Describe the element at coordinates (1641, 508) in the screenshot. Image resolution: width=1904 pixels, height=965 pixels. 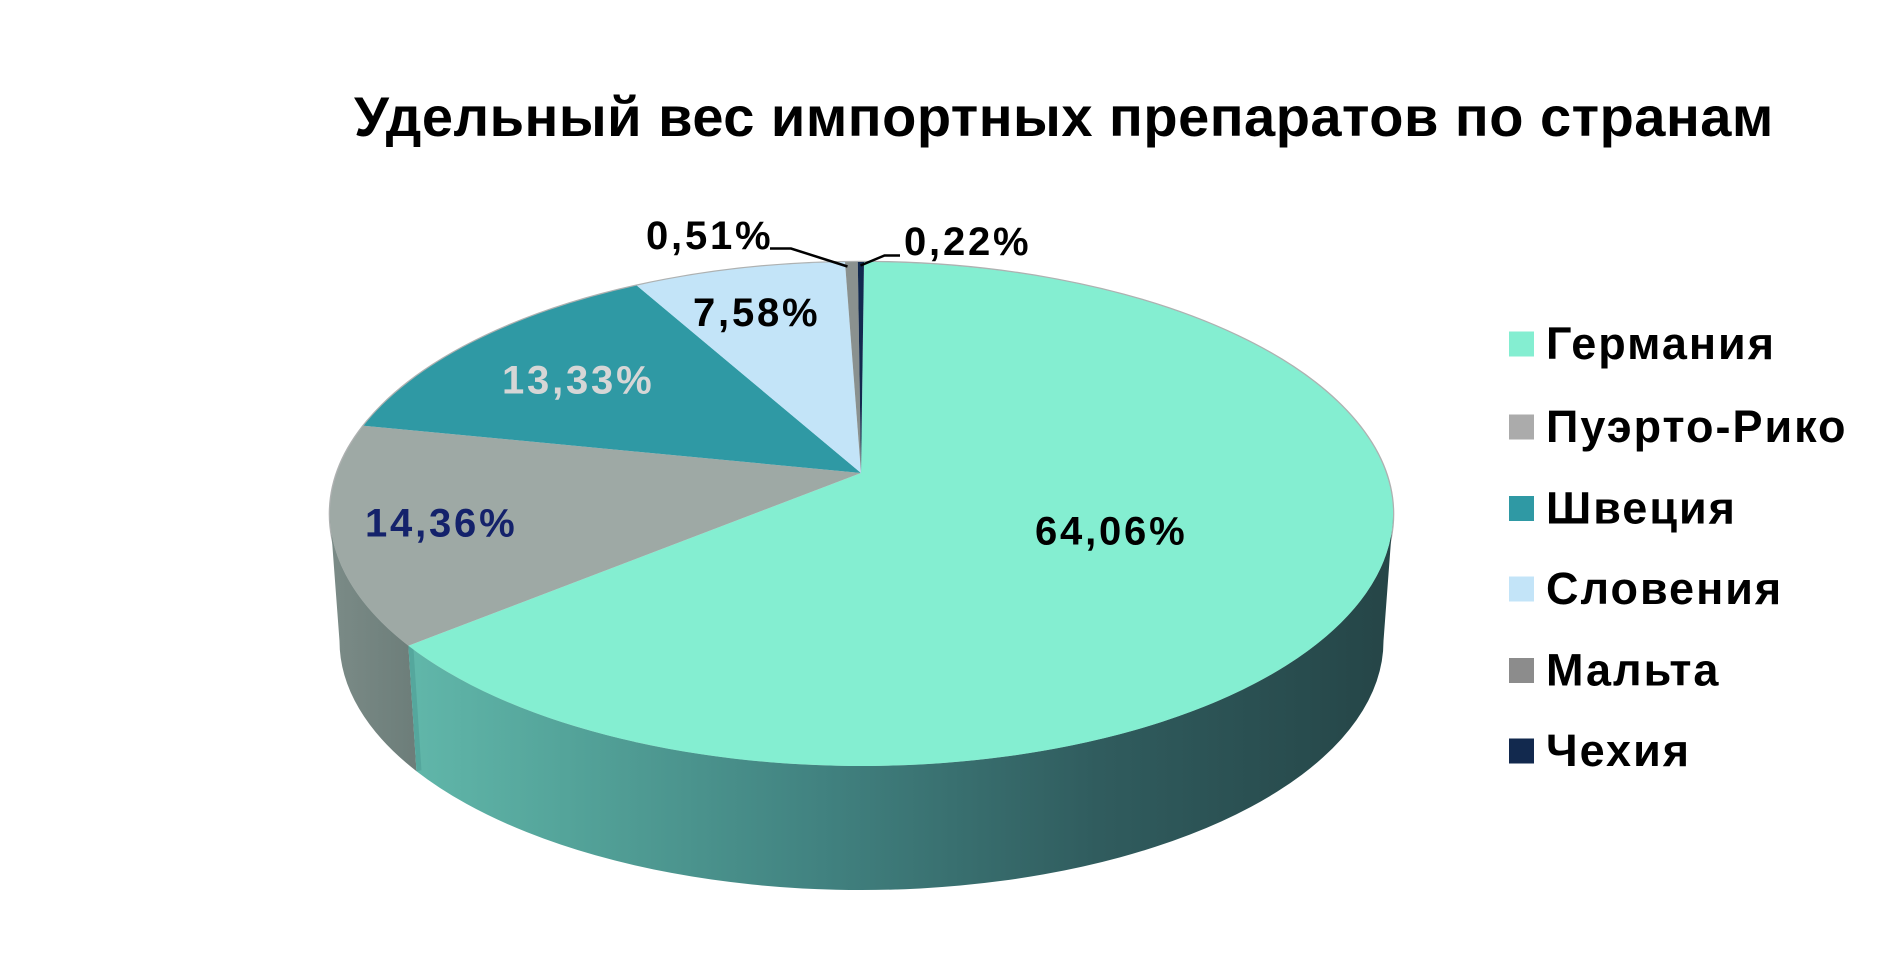
I see `svg-text: Швеция` at that location.